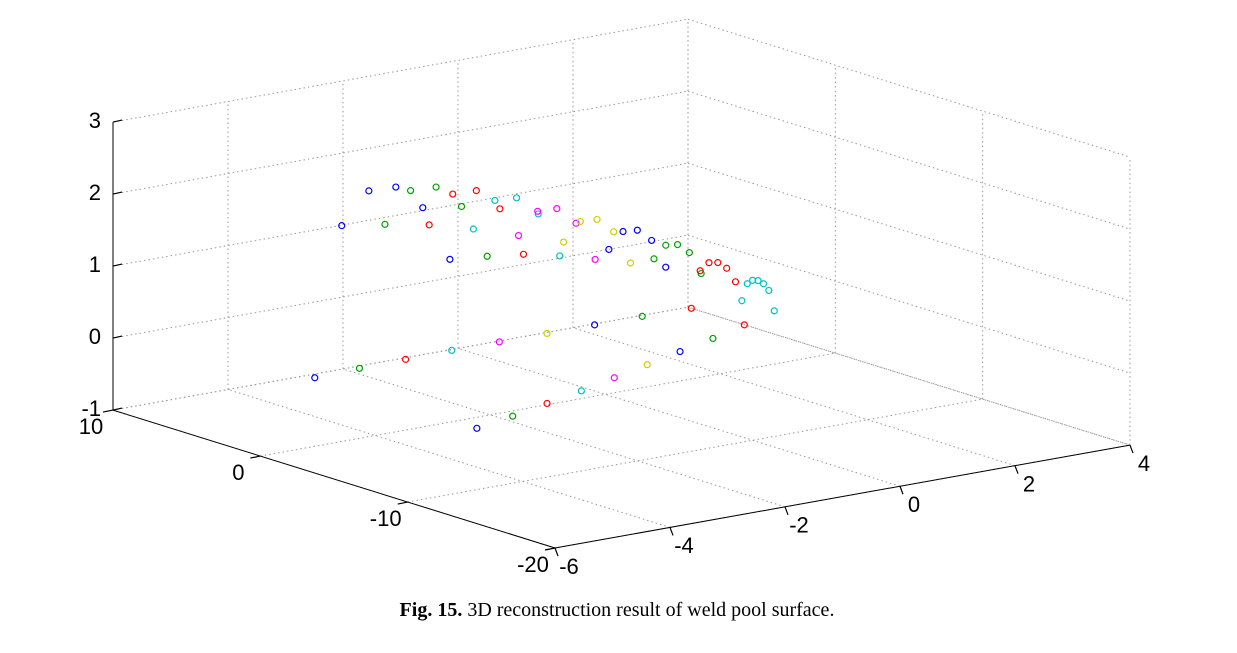 Image resolution: width=1237 pixels, height=653 pixels. I want to click on z-tick-label: 1, so click(95, 264).